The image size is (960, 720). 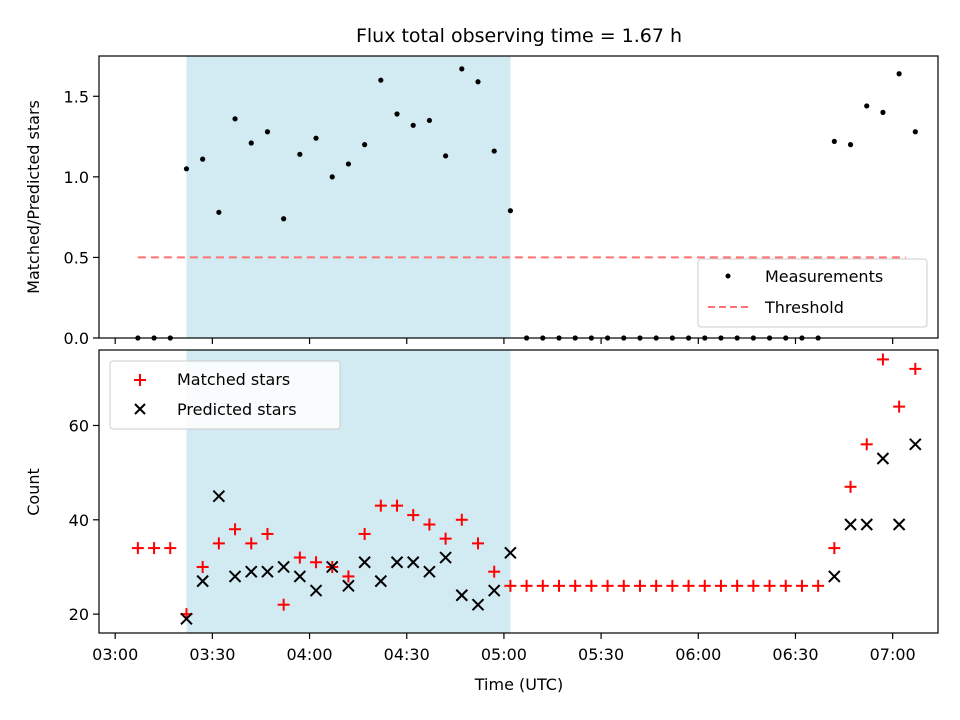 I want to click on xtick-label: 04:30, so click(x=407, y=654).